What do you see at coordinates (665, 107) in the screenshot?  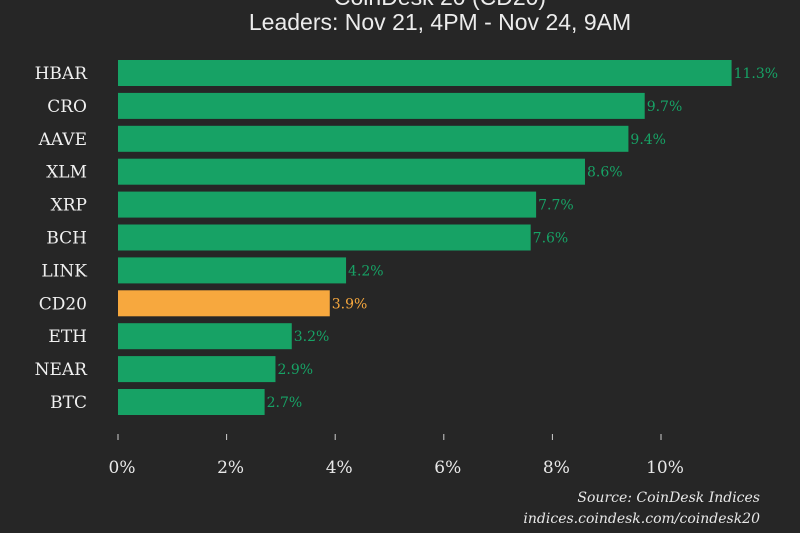 I see `value-label: 9.7%` at bounding box center [665, 107].